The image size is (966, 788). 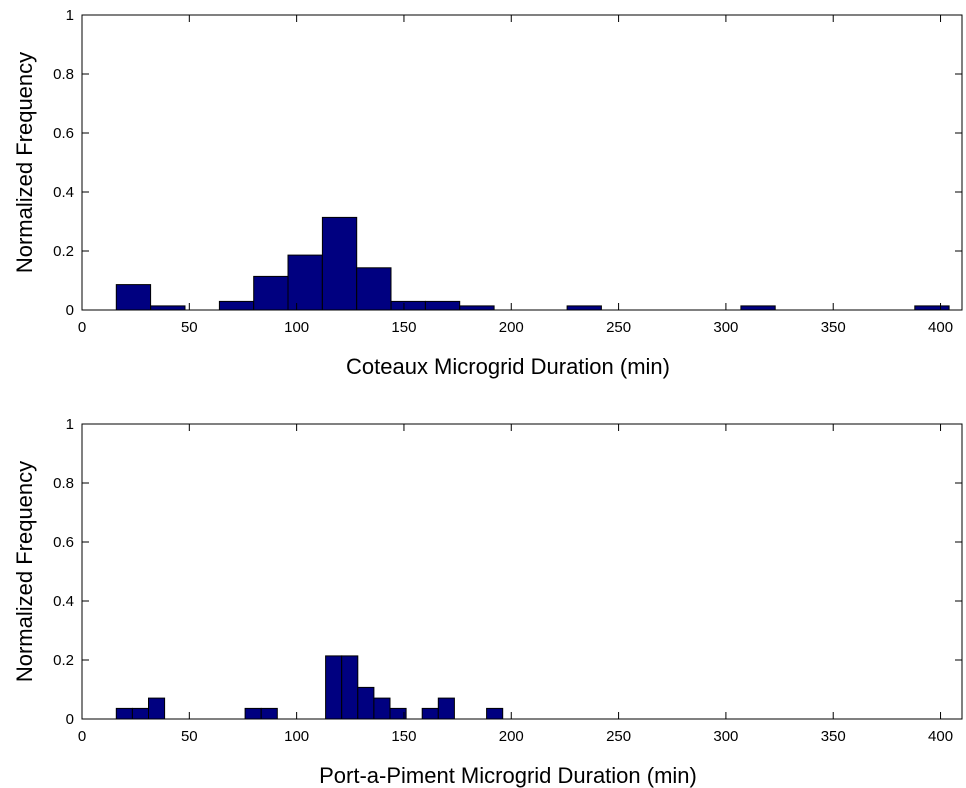 What do you see at coordinates (508, 366) in the screenshot?
I see `x-axis-label: Coteaux Microgrid Duration (min)` at bounding box center [508, 366].